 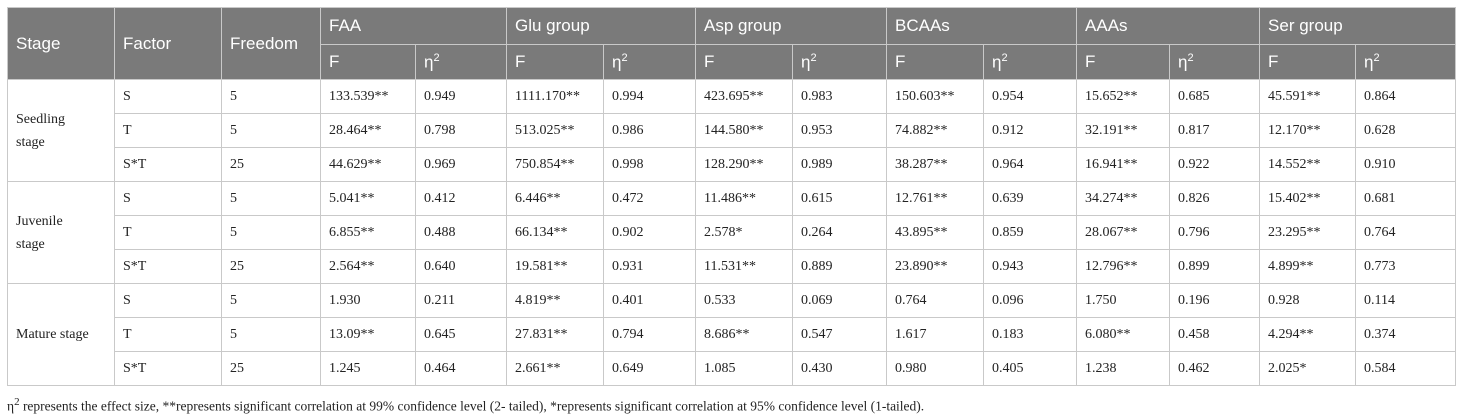 I want to click on f-value-cell: 750.854**, so click(x=555, y=164).